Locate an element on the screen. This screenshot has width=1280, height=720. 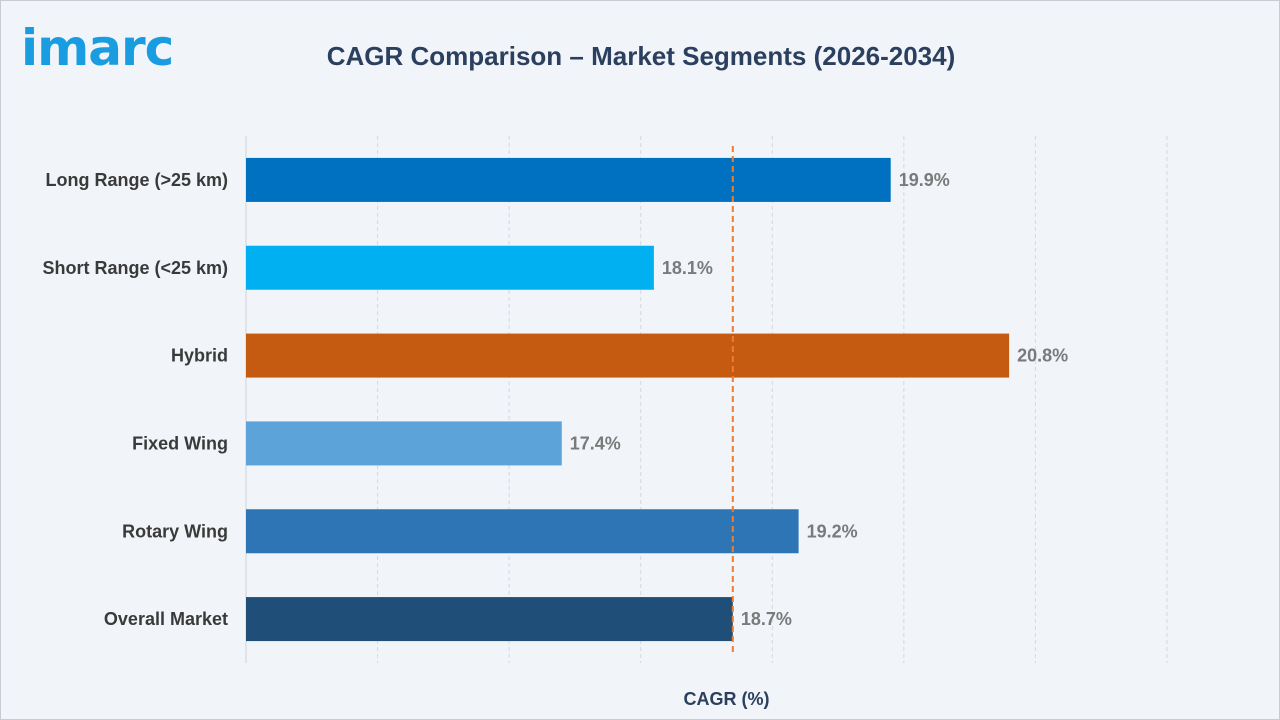
value-label: 19.9% is located at coordinates (924, 180).